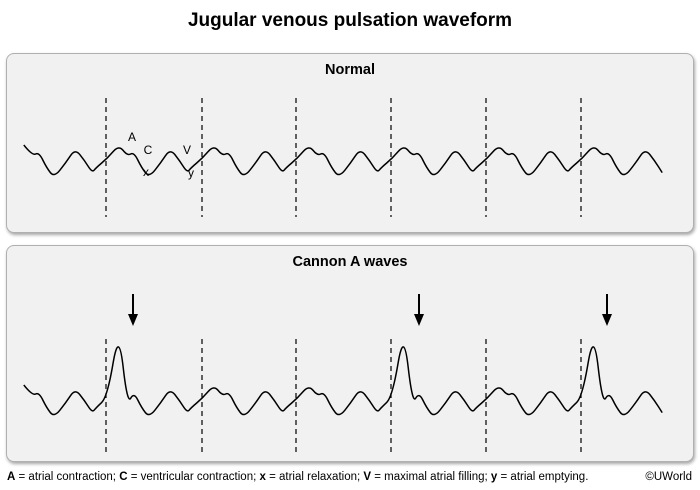 The width and height of the screenshot is (700, 490). What do you see at coordinates (370, 310) in the screenshot?
I see `cannon-arrows` at bounding box center [370, 310].